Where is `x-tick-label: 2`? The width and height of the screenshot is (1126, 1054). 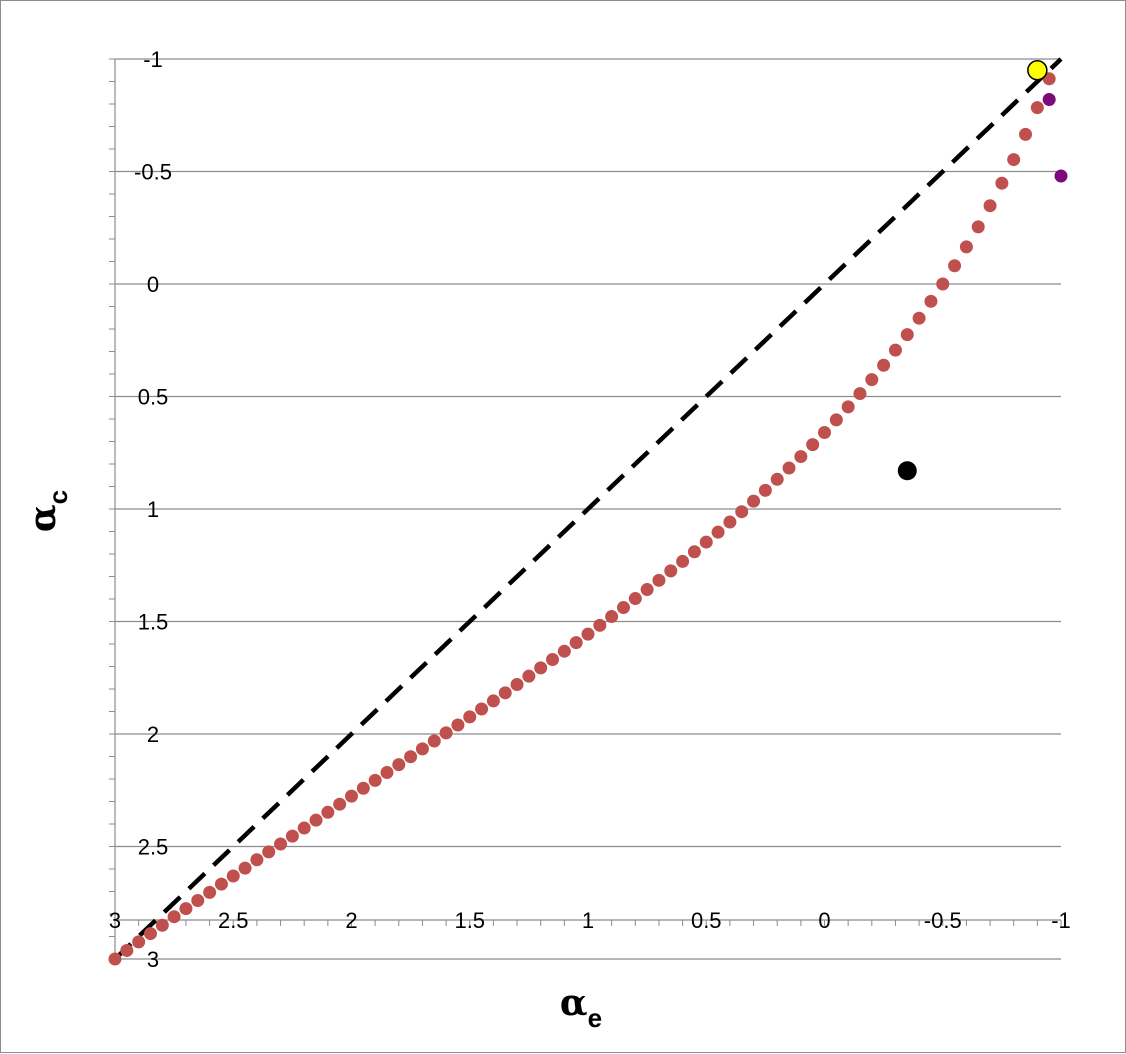
x-tick-label: 2 is located at coordinates (351, 920).